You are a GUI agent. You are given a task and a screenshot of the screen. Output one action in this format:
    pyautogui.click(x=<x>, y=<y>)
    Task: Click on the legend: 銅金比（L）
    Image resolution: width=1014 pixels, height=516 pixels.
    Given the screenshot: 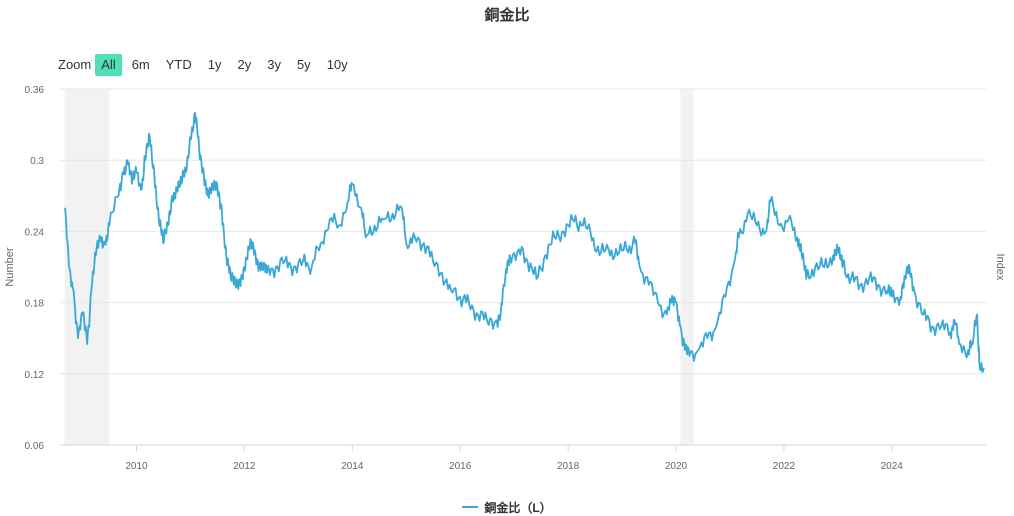 What is the action you would take?
    pyautogui.click(x=507, y=505)
    